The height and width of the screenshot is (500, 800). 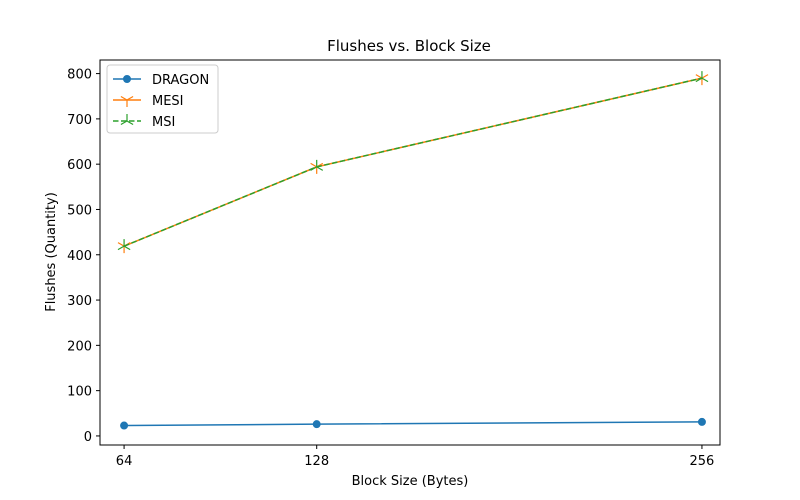 What do you see at coordinates (51, 252) in the screenshot?
I see `y-axis-title: Flushes (Quantity)` at bounding box center [51, 252].